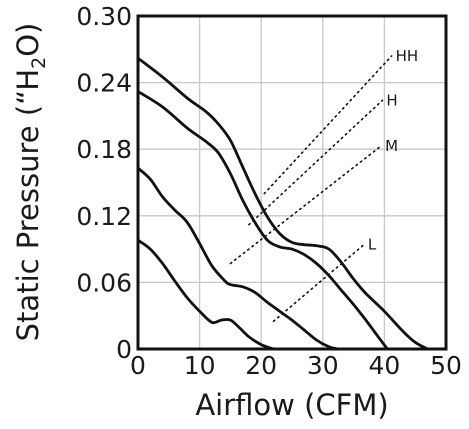 The height and width of the screenshot is (429, 469). I want to click on curve-l, so click(205, 294).